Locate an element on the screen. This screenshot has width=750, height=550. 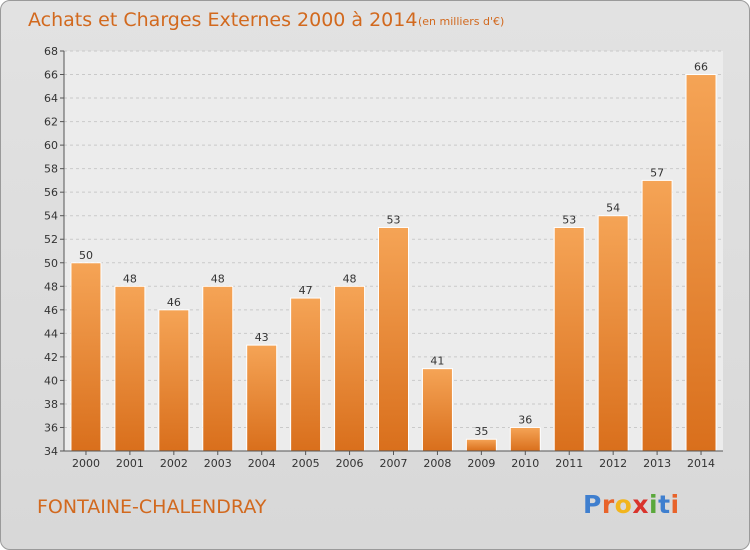
x-tick-label: 2004 is located at coordinates (262, 463).